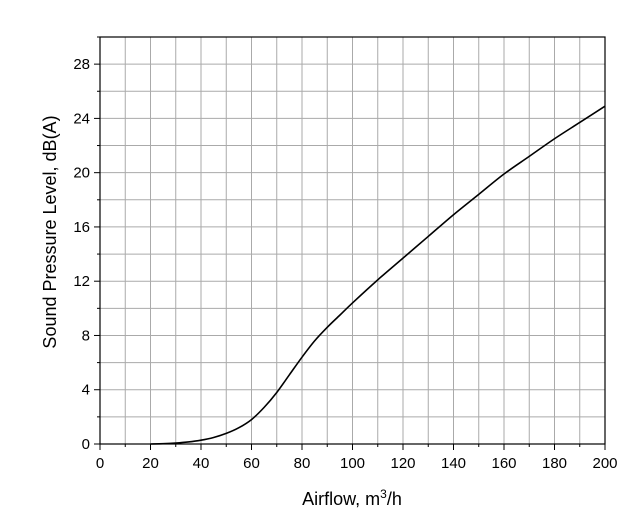 This screenshot has height=520, width=639. I want to click on x-tick-label: 20, so click(150, 463).